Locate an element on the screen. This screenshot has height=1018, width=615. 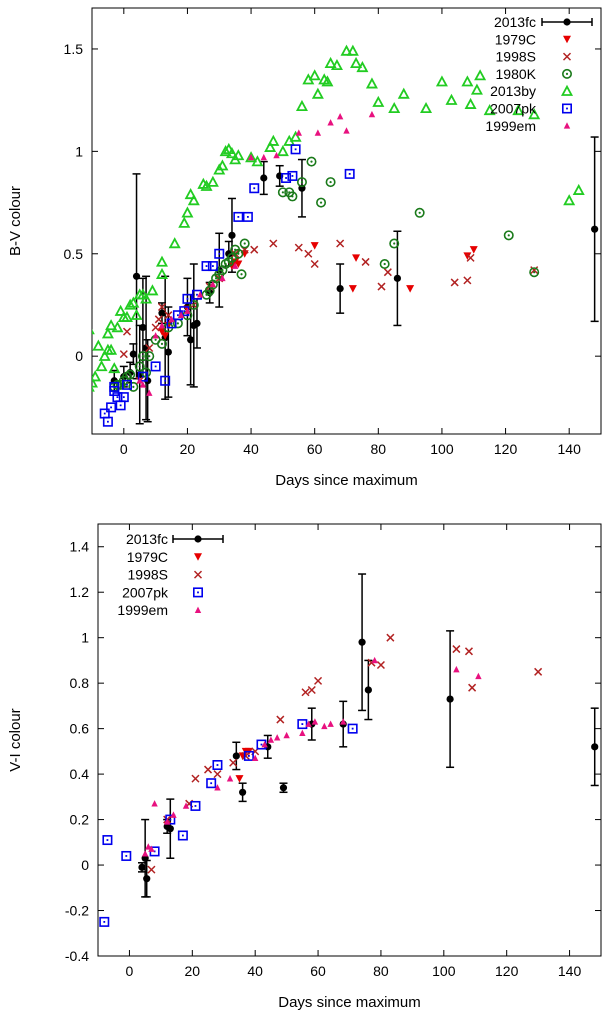
y-tick-label: 0.4 is located at coordinates (80, 774).